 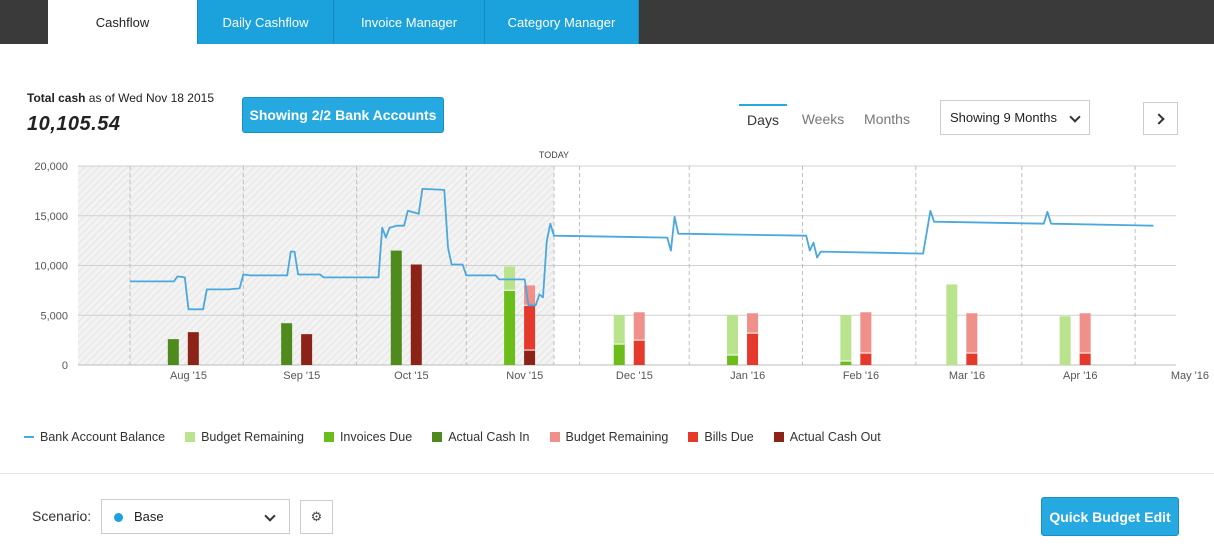 What do you see at coordinates (149, 516) in the screenshot?
I see `scenario-select-value: Base` at bounding box center [149, 516].